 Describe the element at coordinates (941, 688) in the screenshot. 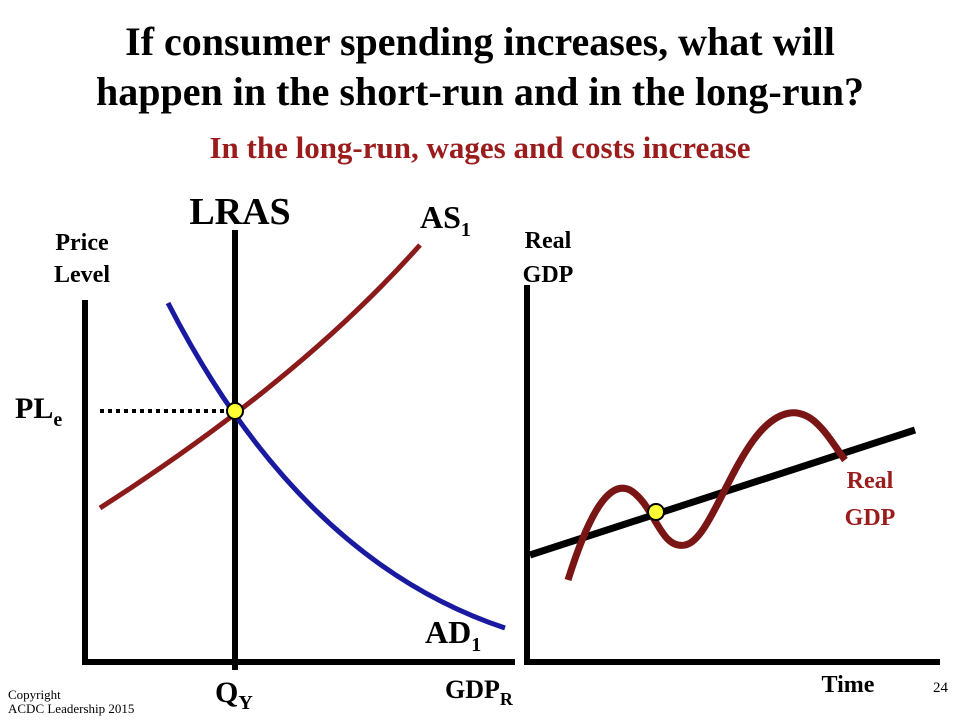

I see `page-number: 24` at that location.